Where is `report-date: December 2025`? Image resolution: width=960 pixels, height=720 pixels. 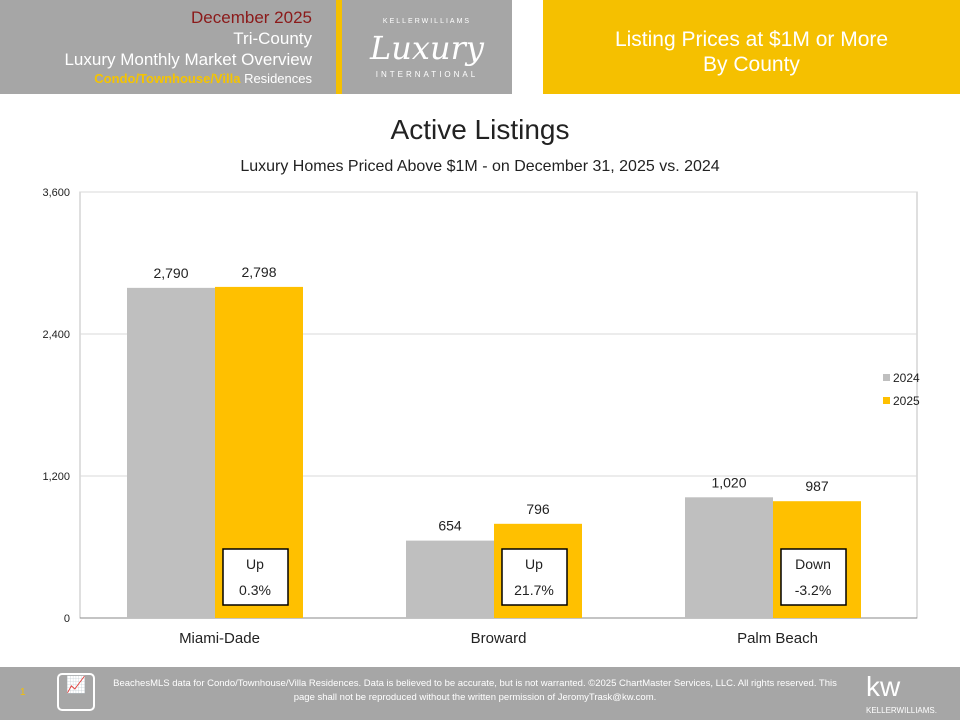
report-date: December 2025 is located at coordinates (251, 17).